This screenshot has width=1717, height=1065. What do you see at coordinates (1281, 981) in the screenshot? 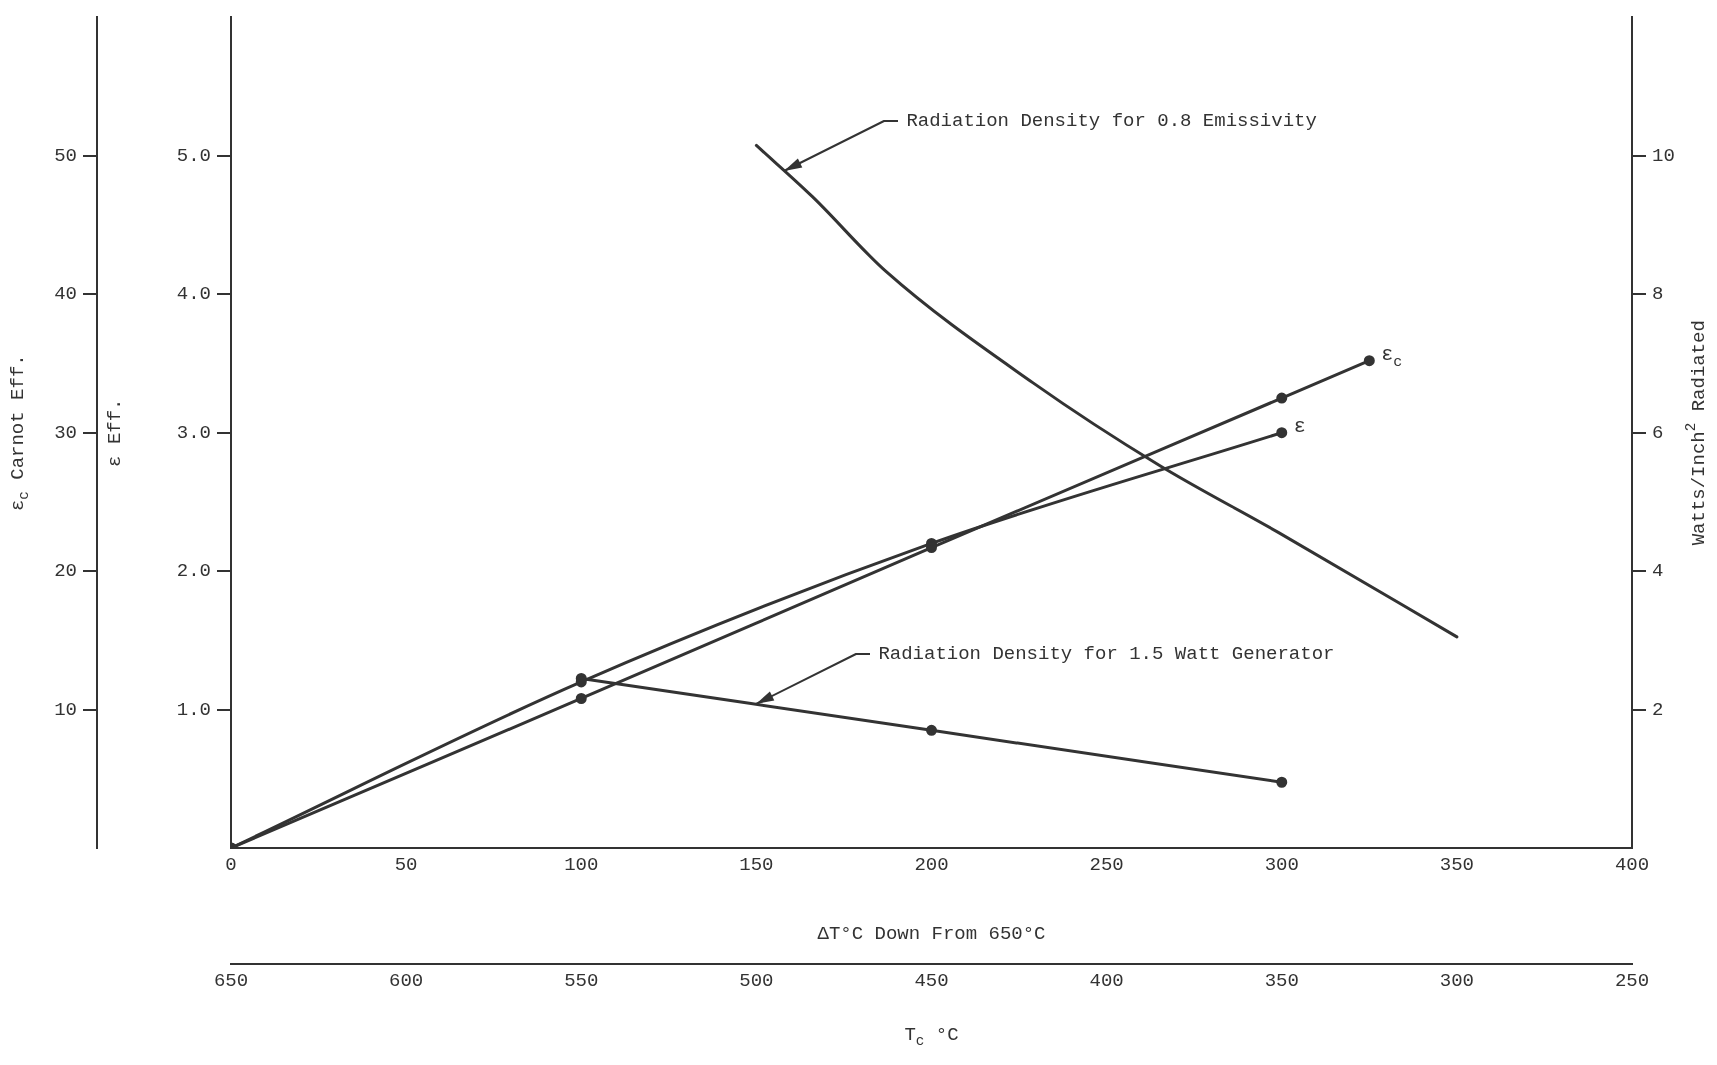
I see `x2-tick-label: 350` at bounding box center [1281, 981].